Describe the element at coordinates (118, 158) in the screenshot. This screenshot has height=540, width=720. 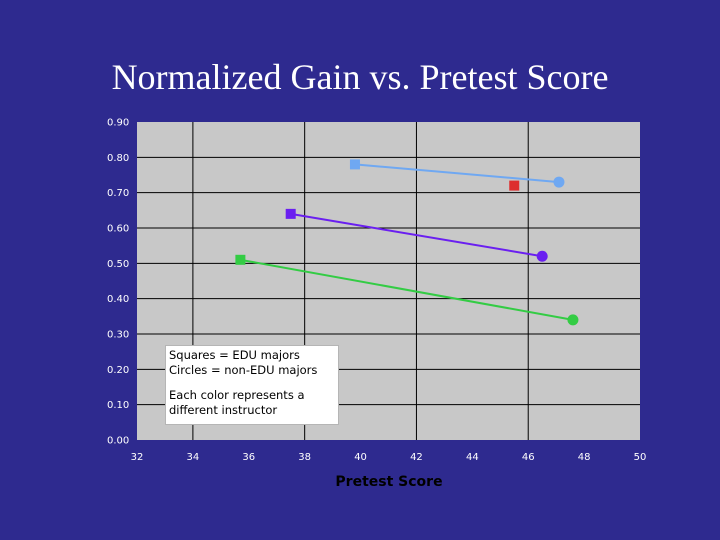
I see `y-tick-label: 0.80` at that location.